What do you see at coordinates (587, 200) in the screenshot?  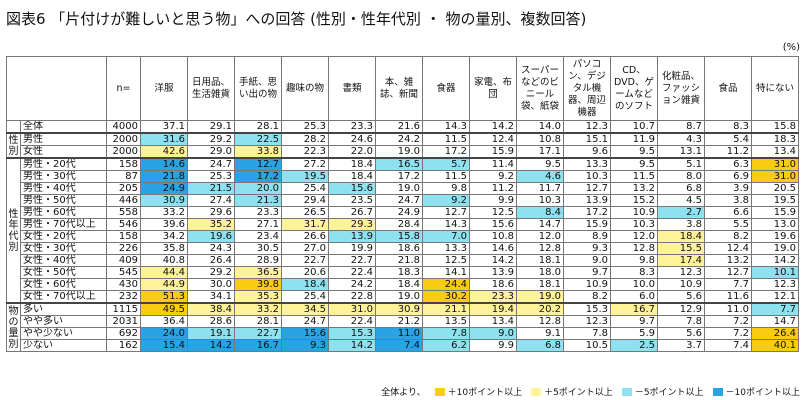 I see `table-cell: 13.9` at bounding box center [587, 200].